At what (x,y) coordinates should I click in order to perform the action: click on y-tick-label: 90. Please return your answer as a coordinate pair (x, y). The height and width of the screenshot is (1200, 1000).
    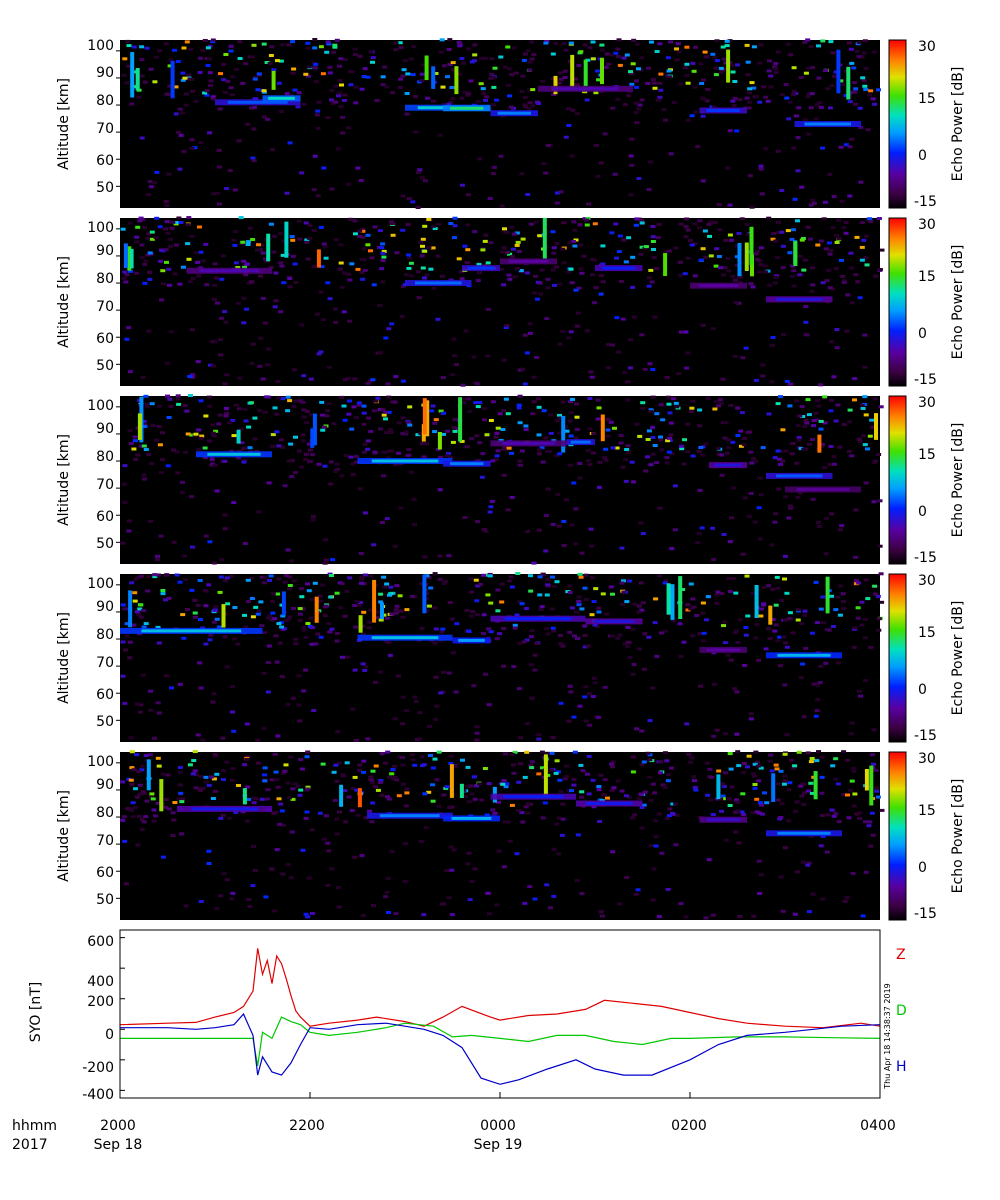
    Looking at the image, I should click on (105, 73).